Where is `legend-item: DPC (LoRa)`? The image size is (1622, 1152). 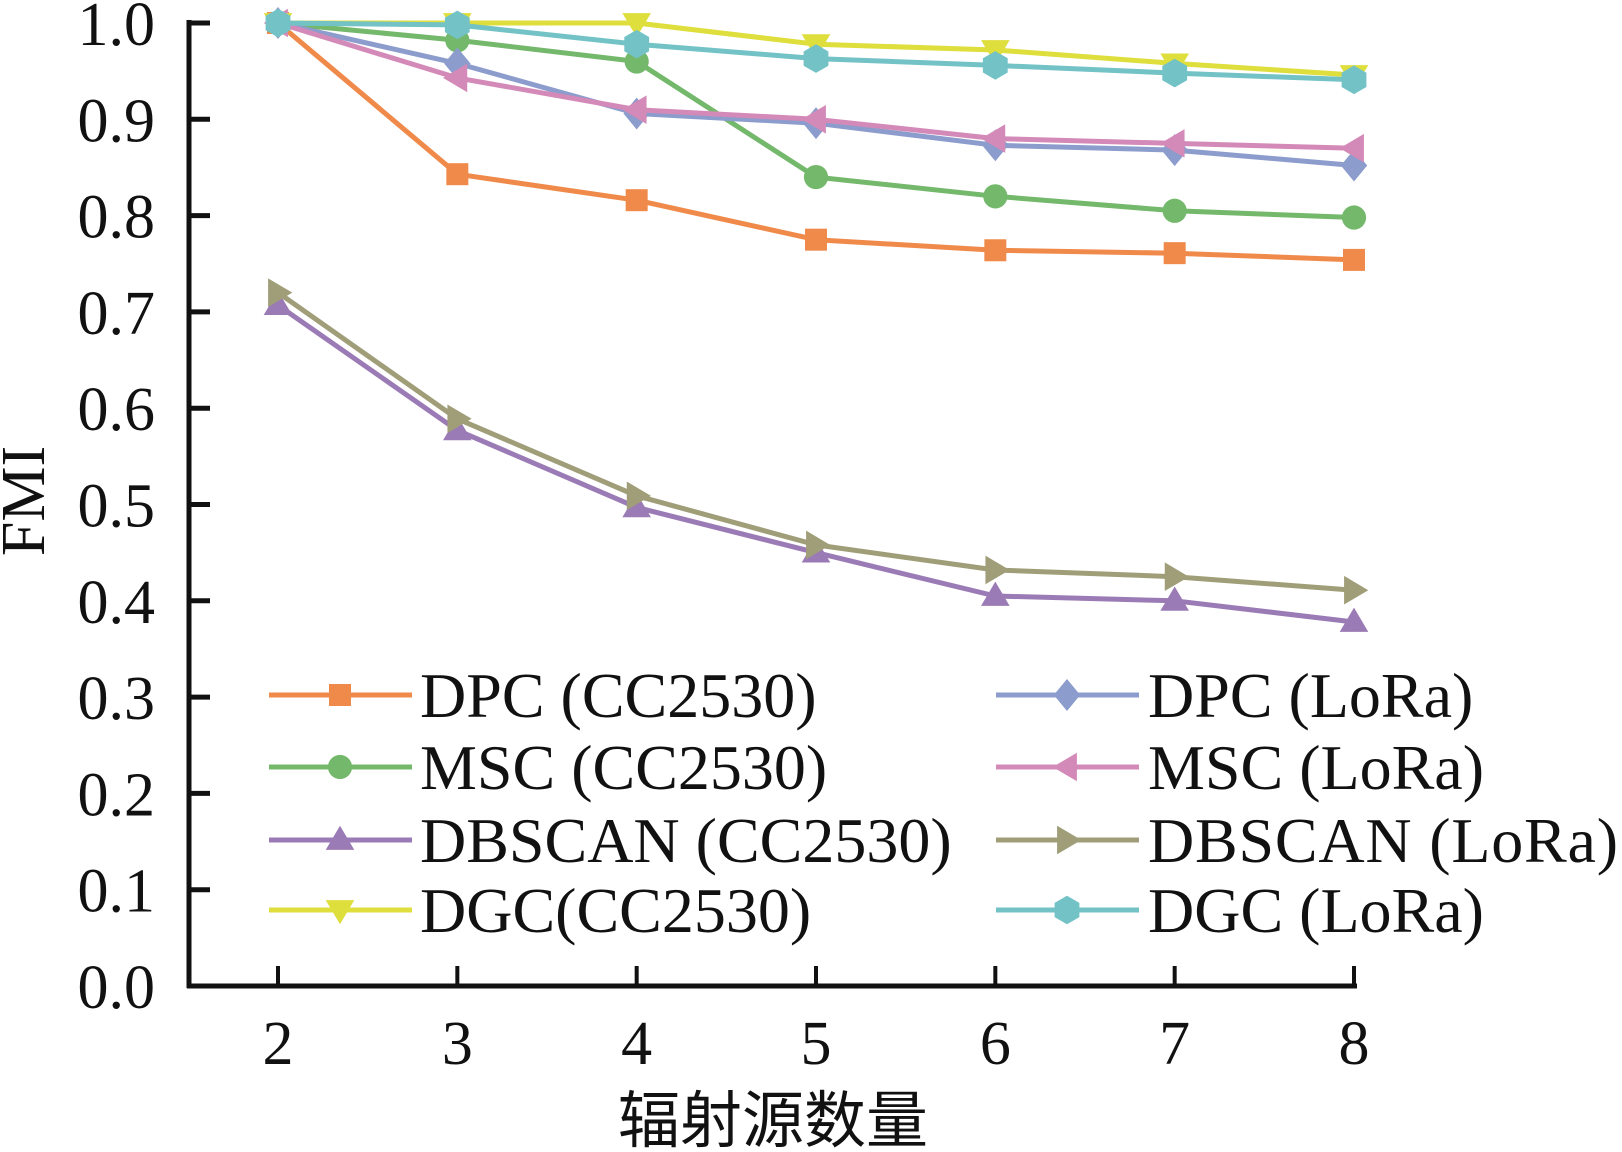 legend-item: DPC (LoRa) is located at coordinates (1234, 695).